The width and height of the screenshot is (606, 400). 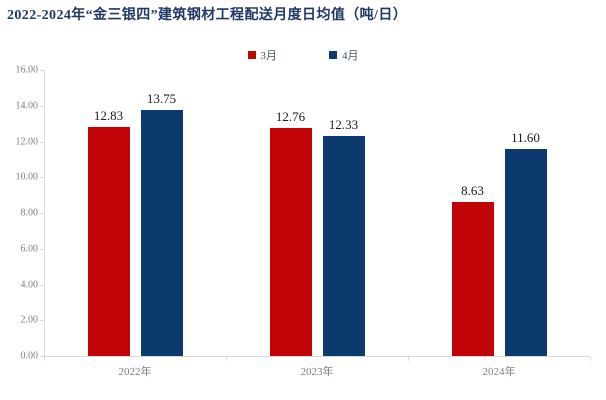 What do you see at coordinates (29, 284) in the screenshot?
I see `y-axis-tick-label: 4.00` at bounding box center [29, 284].